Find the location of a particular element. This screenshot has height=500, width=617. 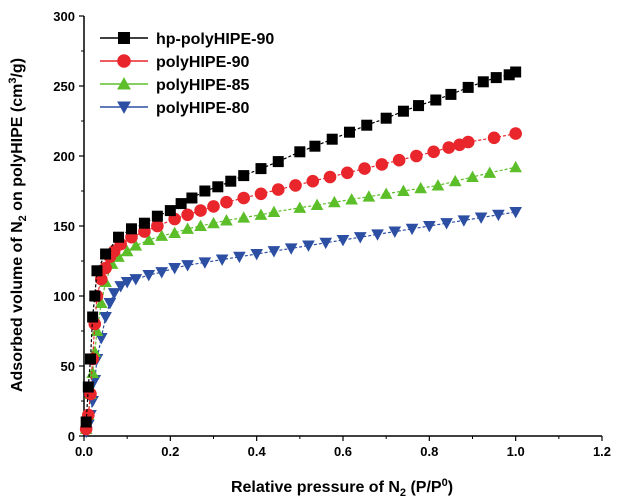

legend-label: polyHIPE-85 is located at coordinates (202, 85).